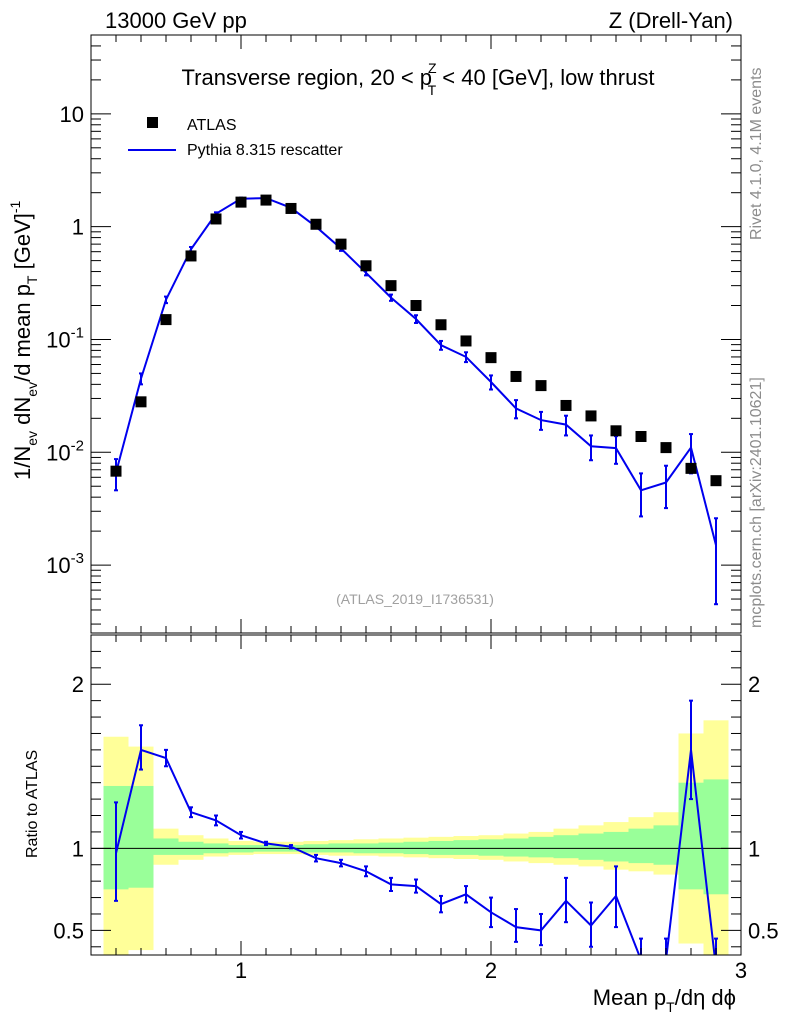  What do you see at coordinates (78, 684) in the screenshot?
I see `ratio-y-tick-label: 2` at bounding box center [78, 684].